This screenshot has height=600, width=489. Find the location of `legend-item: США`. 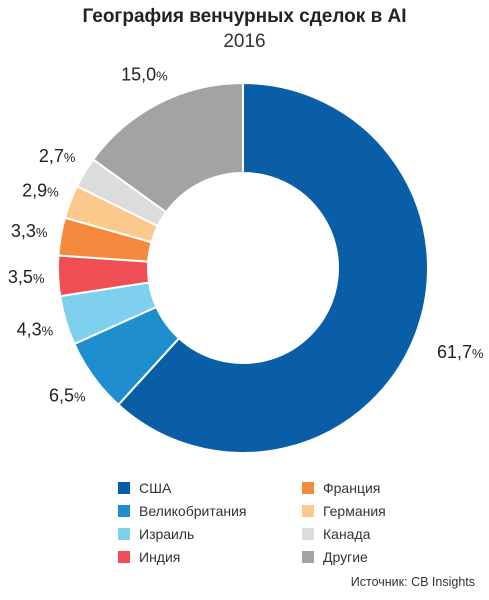

legend-item: США is located at coordinates (144, 488).